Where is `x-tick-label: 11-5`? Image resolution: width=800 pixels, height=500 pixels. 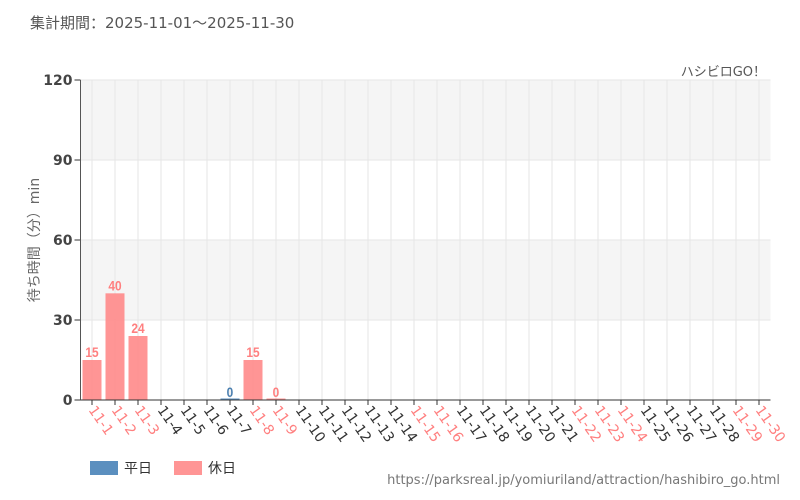
x-tick-label: 11-5 is located at coordinates (192, 420).